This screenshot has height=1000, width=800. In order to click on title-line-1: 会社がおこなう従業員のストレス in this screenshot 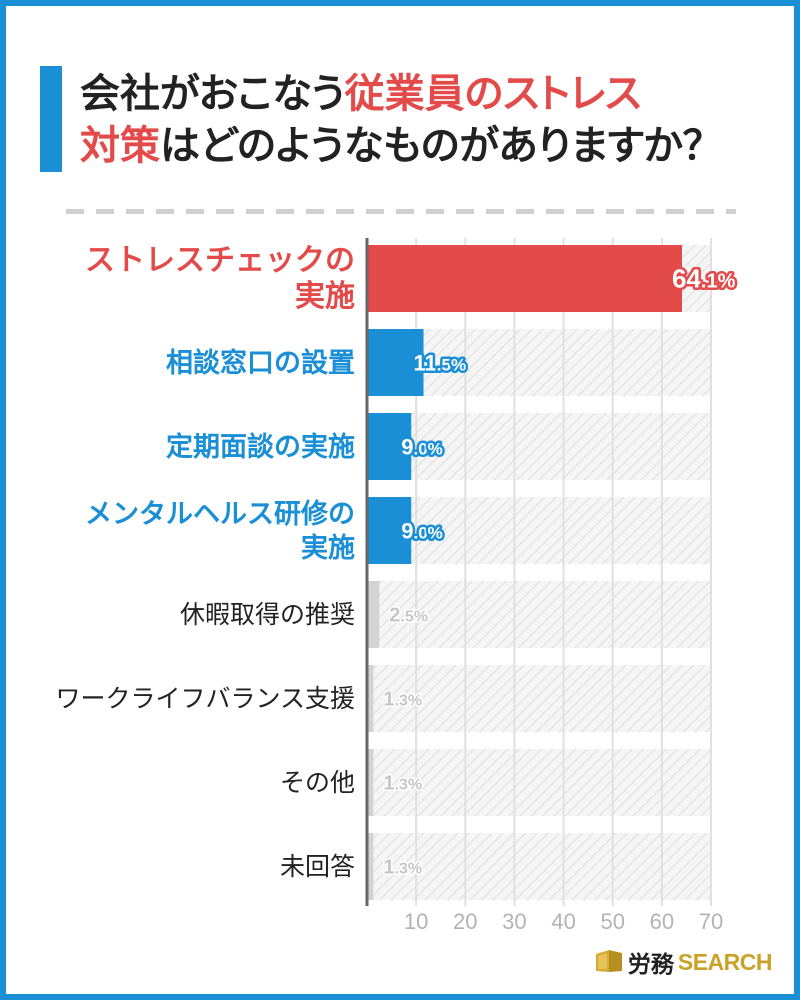, I will do `click(430, 94)`.